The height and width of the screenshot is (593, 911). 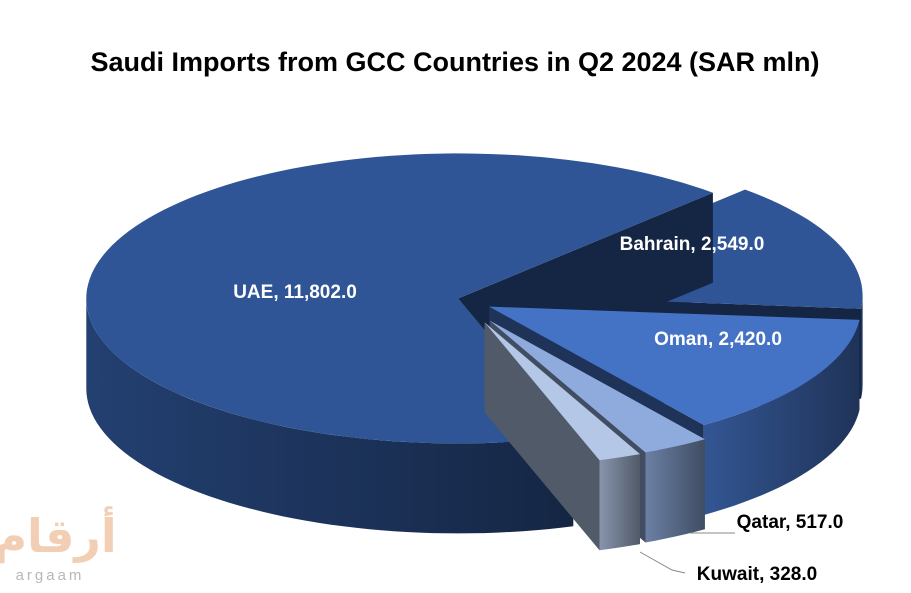 I want to click on data-label: Bahrain, 2,549.0, so click(x=692, y=244).